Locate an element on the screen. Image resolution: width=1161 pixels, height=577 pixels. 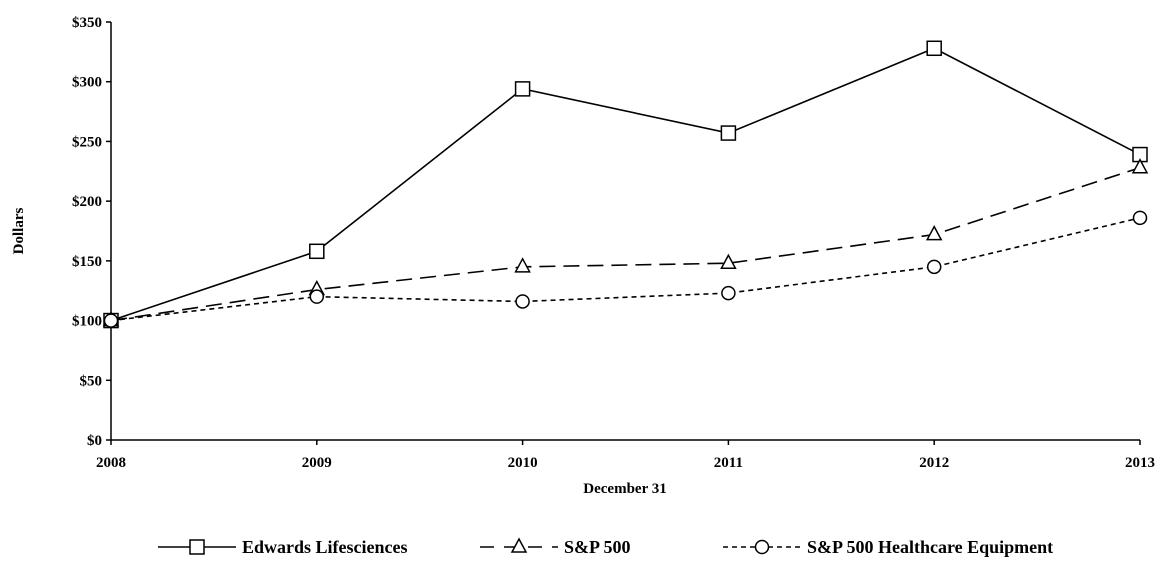
x-tick-label: 2011 is located at coordinates (728, 463).